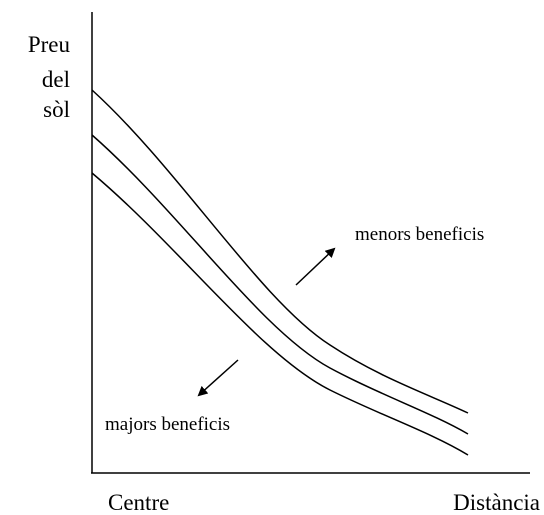 This screenshot has height=515, width=544. I want to click on x-axis-end: Distància, so click(496, 502).